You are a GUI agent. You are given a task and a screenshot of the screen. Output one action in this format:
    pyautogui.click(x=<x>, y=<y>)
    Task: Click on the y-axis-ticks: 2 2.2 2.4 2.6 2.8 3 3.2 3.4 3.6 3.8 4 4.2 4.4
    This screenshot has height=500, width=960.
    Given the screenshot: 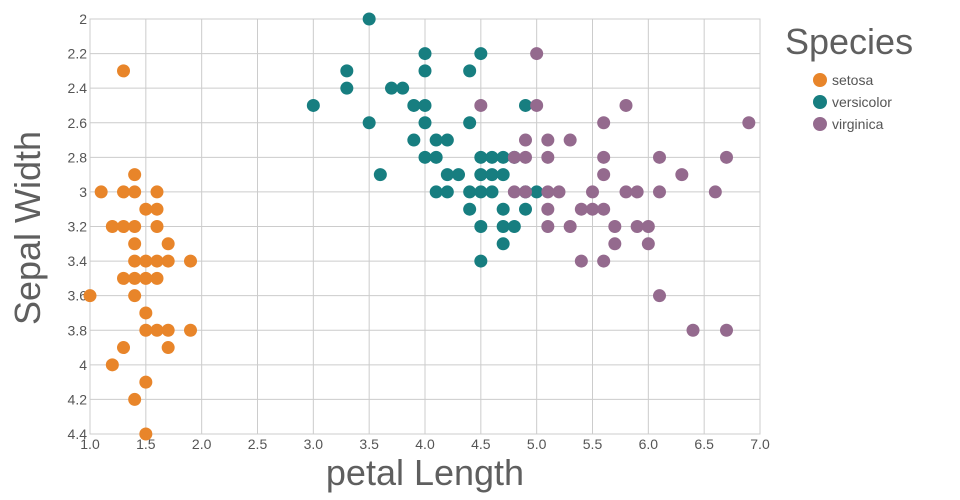 What is the action you would take?
    pyautogui.click(x=78, y=226)
    